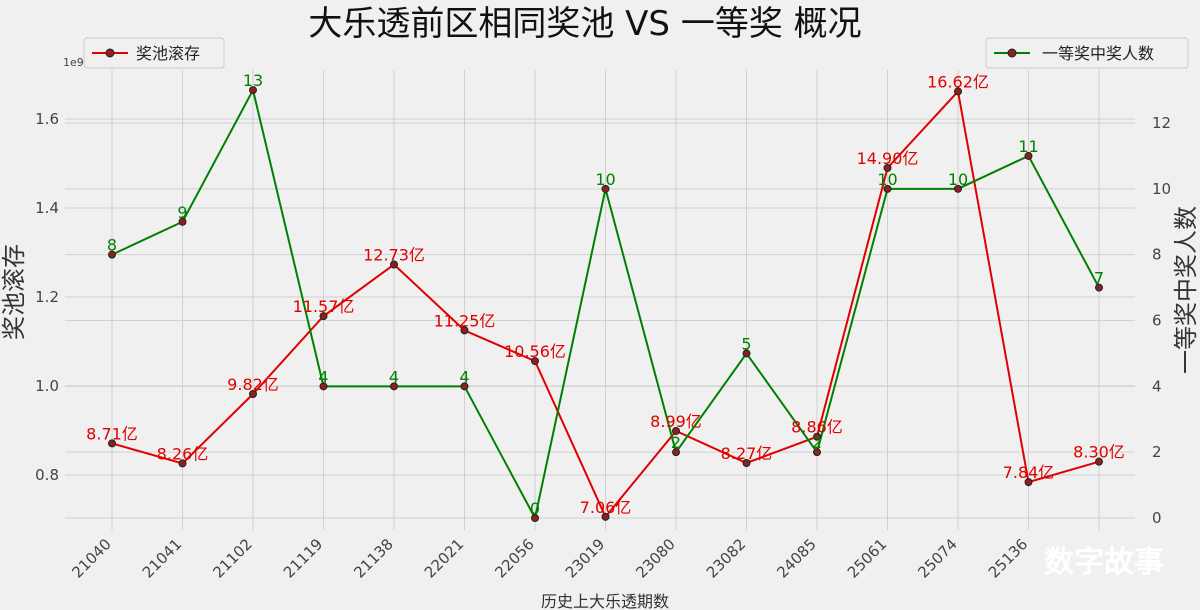 The image size is (1200, 610). I want to click on x-tick-label: 24085, so click(796, 558).